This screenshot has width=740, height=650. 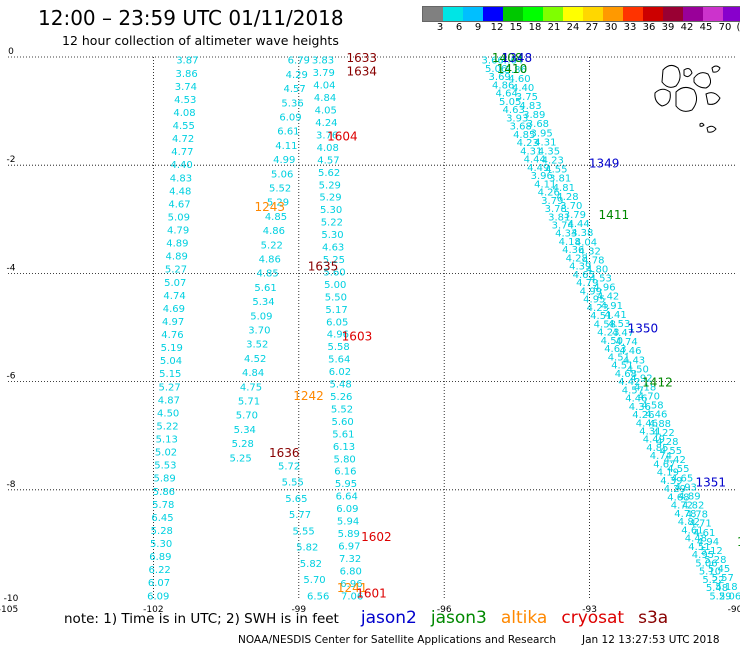 What do you see at coordinates (350, 559) in the screenshot?
I see `wave-height-value: 7.32` at bounding box center [350, 559].